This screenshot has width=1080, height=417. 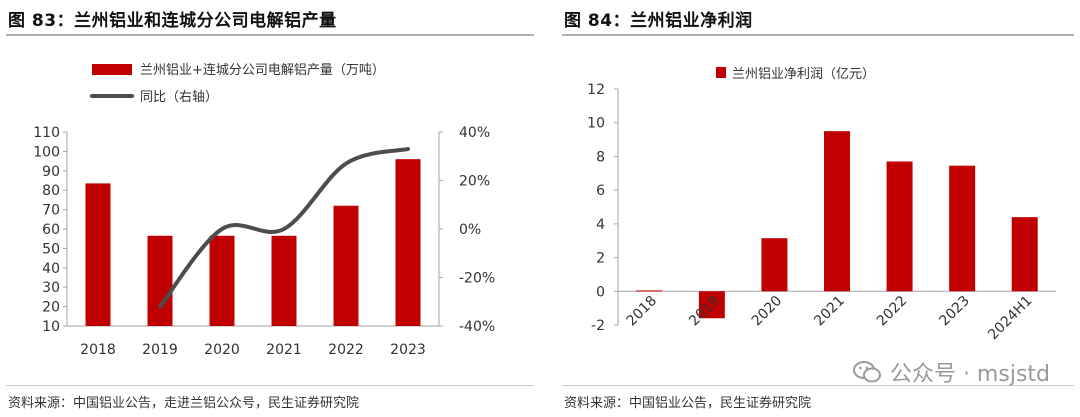 What do you see at coordinates (866, 372) in the screenshot?
I see `wechat-icon` at bounding box center [866, 372].